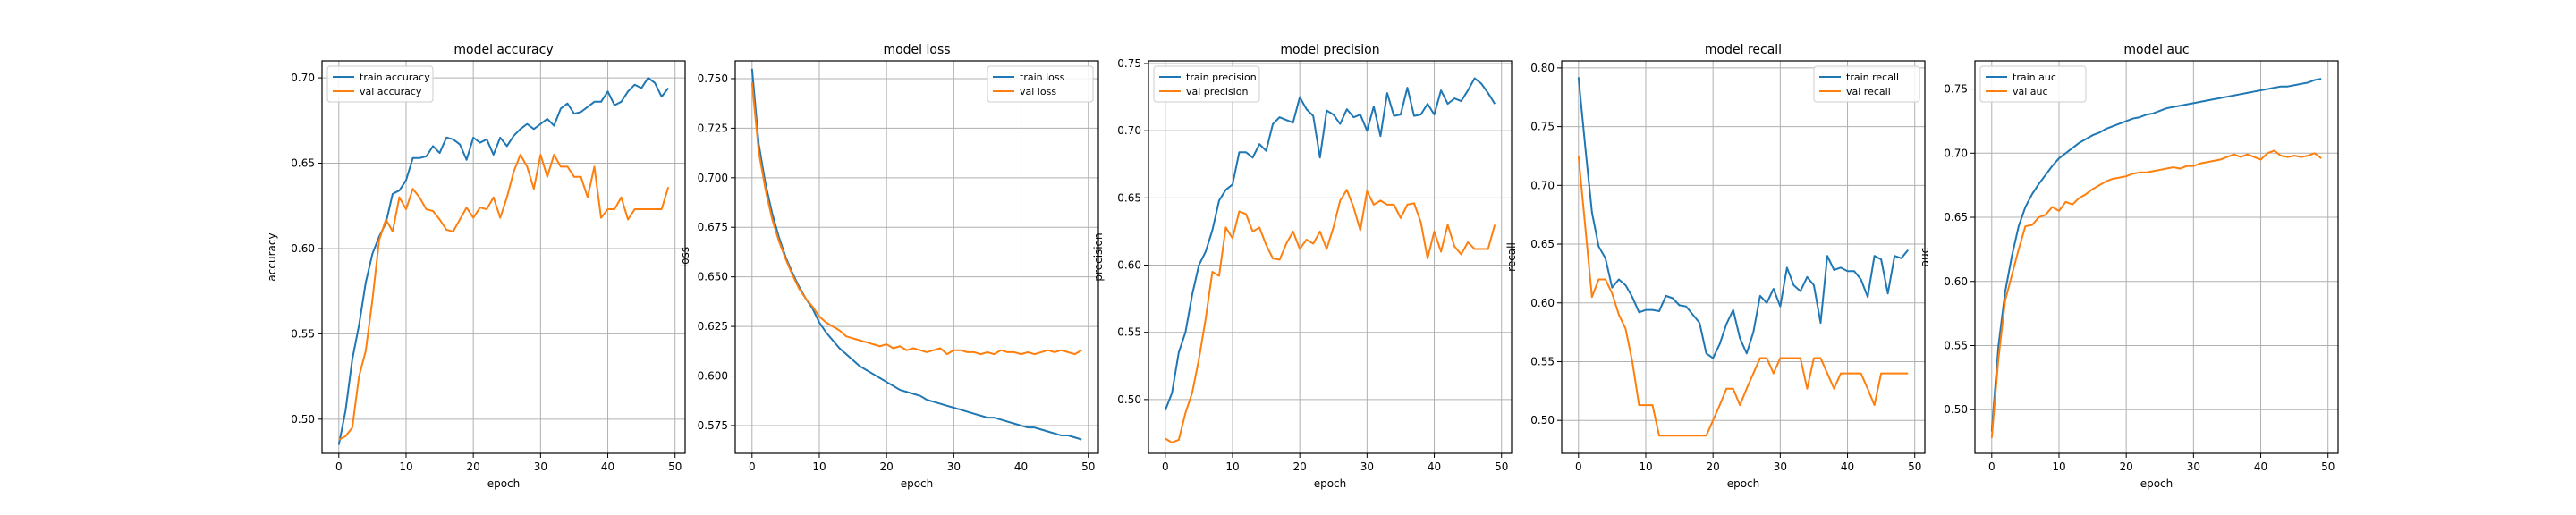 This screenshot has height=515, width=2576. Describe the element at coordinates (1221, 77) in the screenshot. I see `legend-label: train precision` at that location.